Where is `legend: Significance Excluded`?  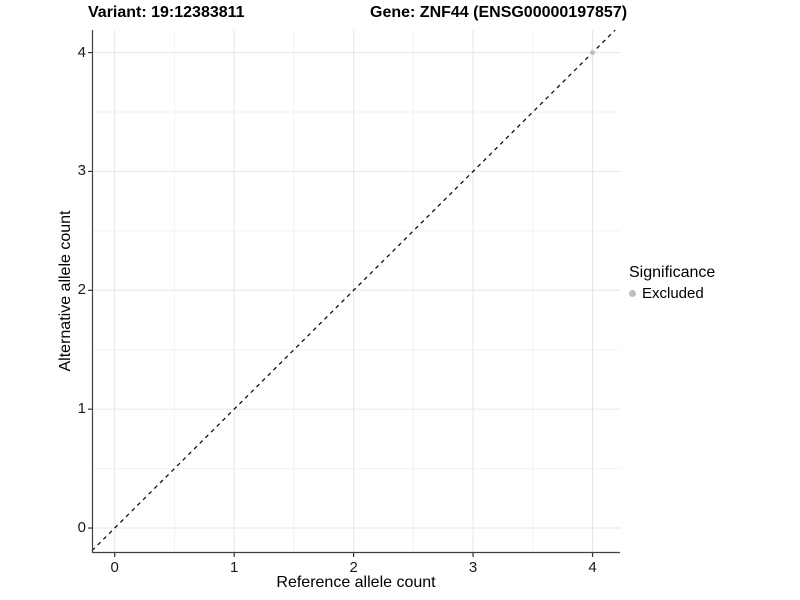
legend: Significance Excluded is located at coordinates (672, 283).